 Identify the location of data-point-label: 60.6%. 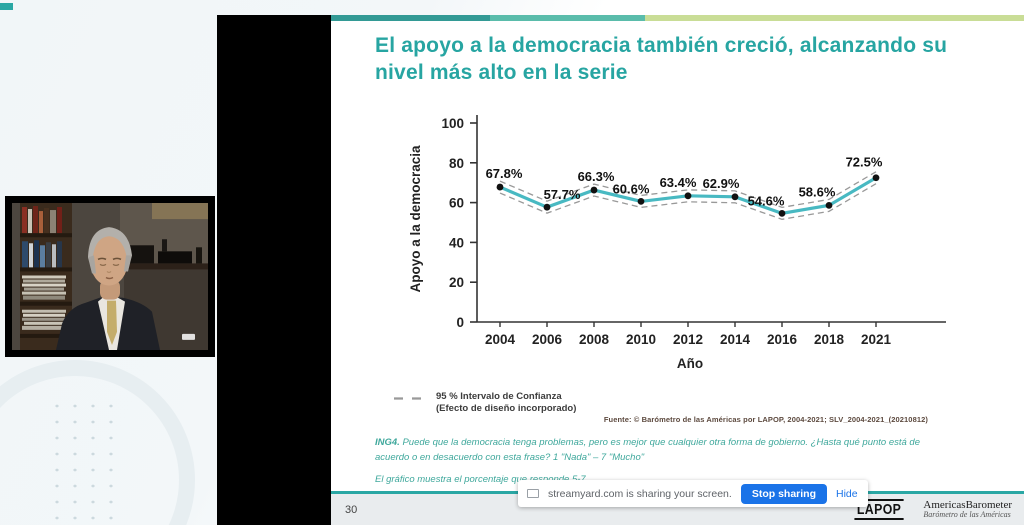
(631, 188).